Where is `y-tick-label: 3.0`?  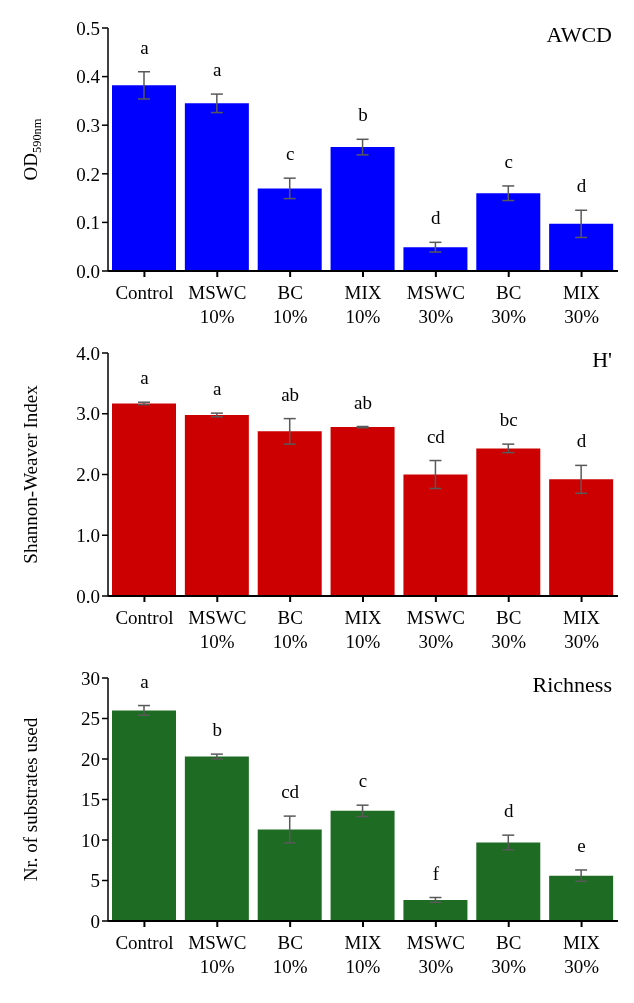
y-tick-label: 3.0 is located at coordinates (88, 414).